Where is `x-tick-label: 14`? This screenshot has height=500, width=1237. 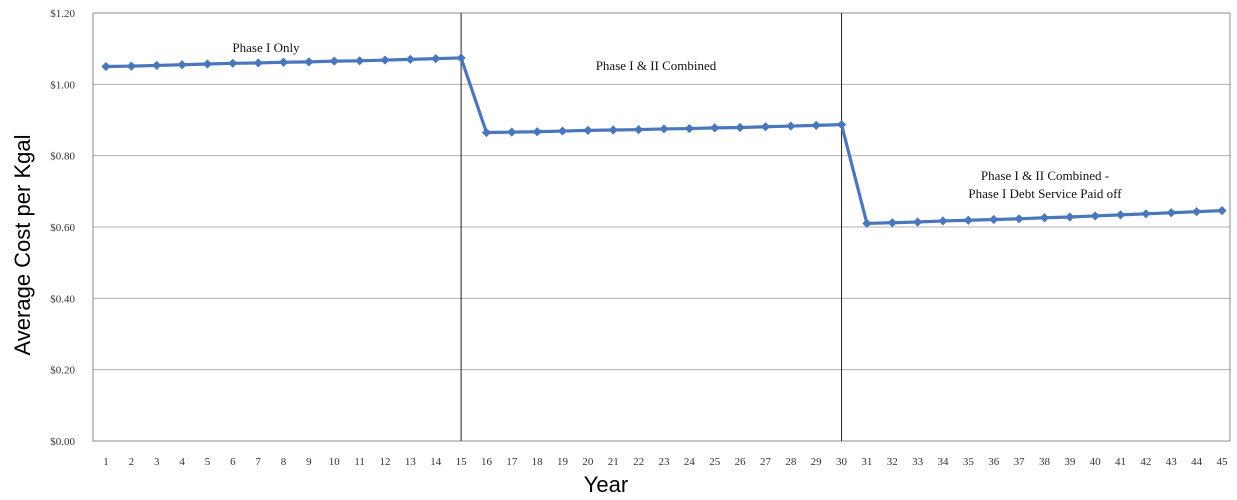 x-tick-label: 14 is located at coordinates (436, 462).